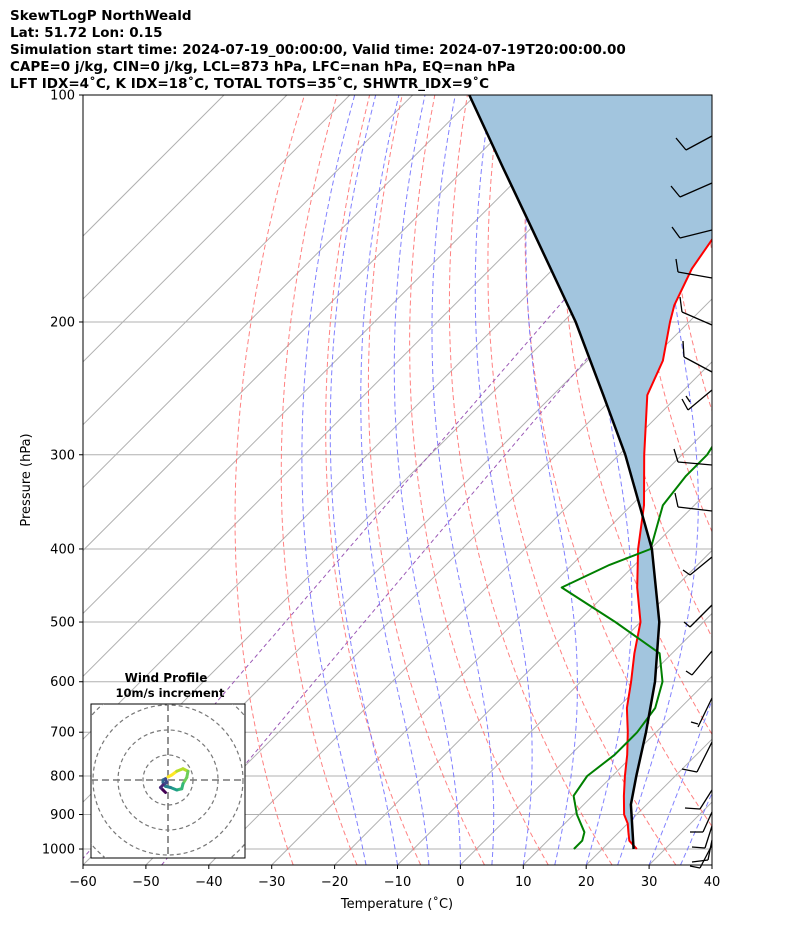 The height and width of the screenshot is (937, 794). What do you see at coordinates (62, 322) in the screenshot?
I see `y-tick-label: 200` at bounding box center [62, 322].